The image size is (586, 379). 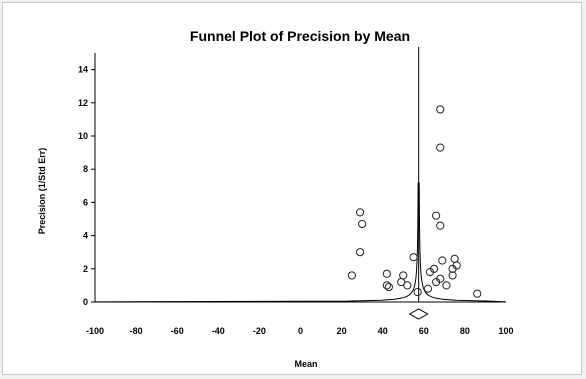 I want to click on y-tick-label: 12, so click(x=83, y=103).